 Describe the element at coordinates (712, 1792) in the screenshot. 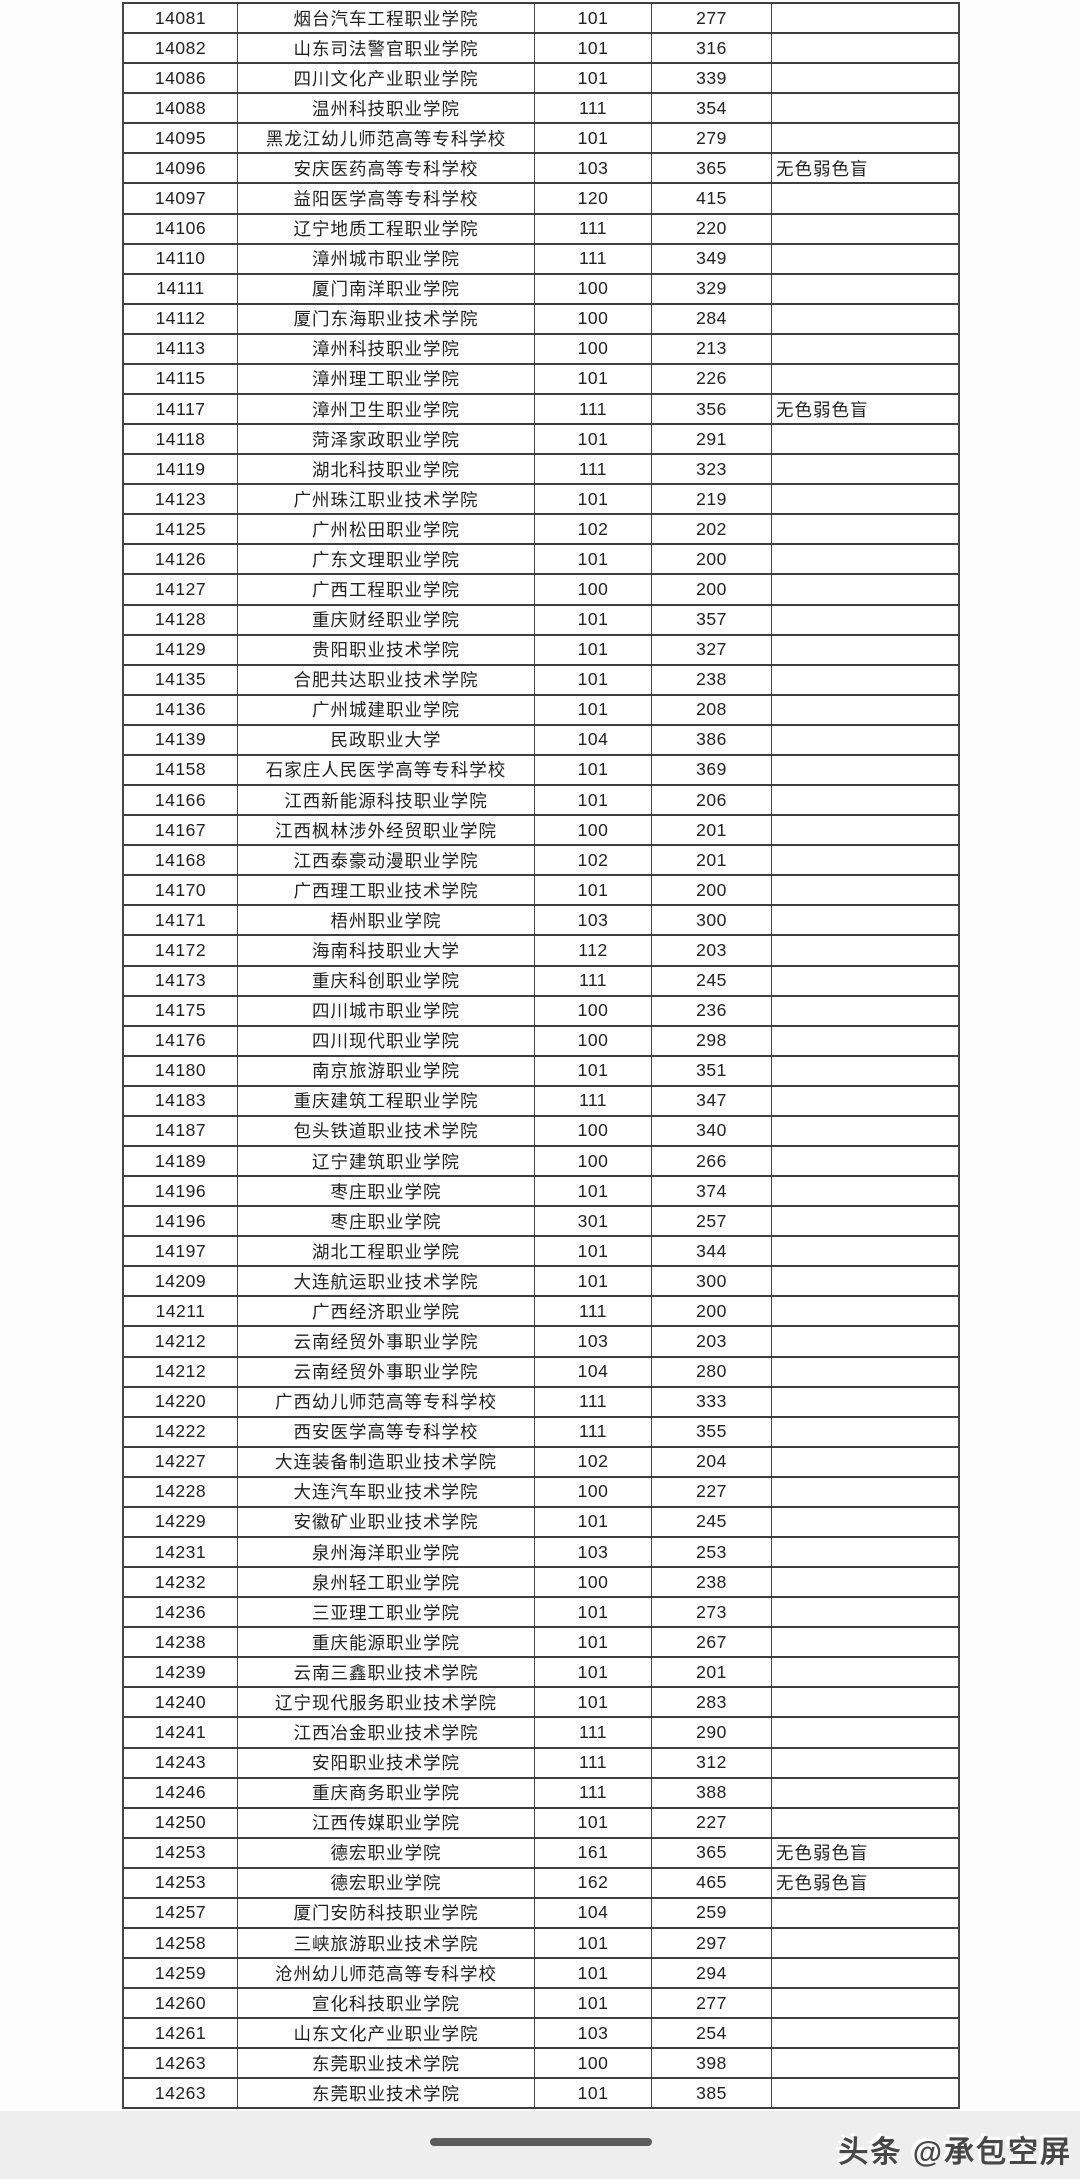

I see `cell-score: 388` at that location.